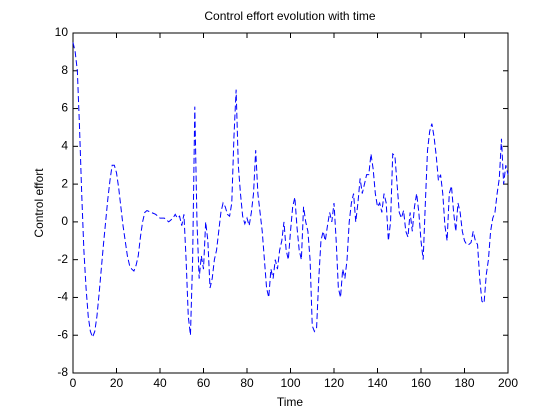  Describe the element at coordinates (62, 372) in the screenshot. I see `y-tick-label: -8` at that location.